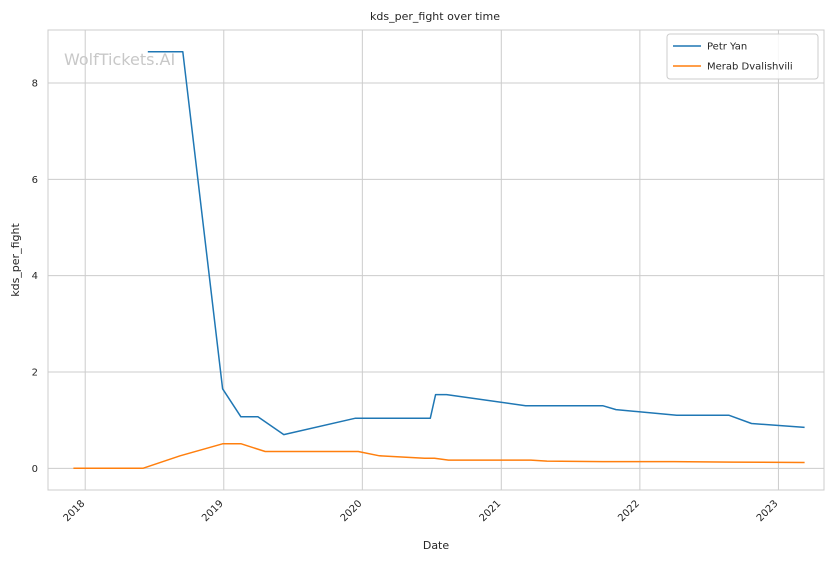 The width and height of the screenshot is (832, 561). What do you see at coordinates (35, 83) in the screenshot?
I see `y-tick-label: 8` at bounding box center [35, 83].